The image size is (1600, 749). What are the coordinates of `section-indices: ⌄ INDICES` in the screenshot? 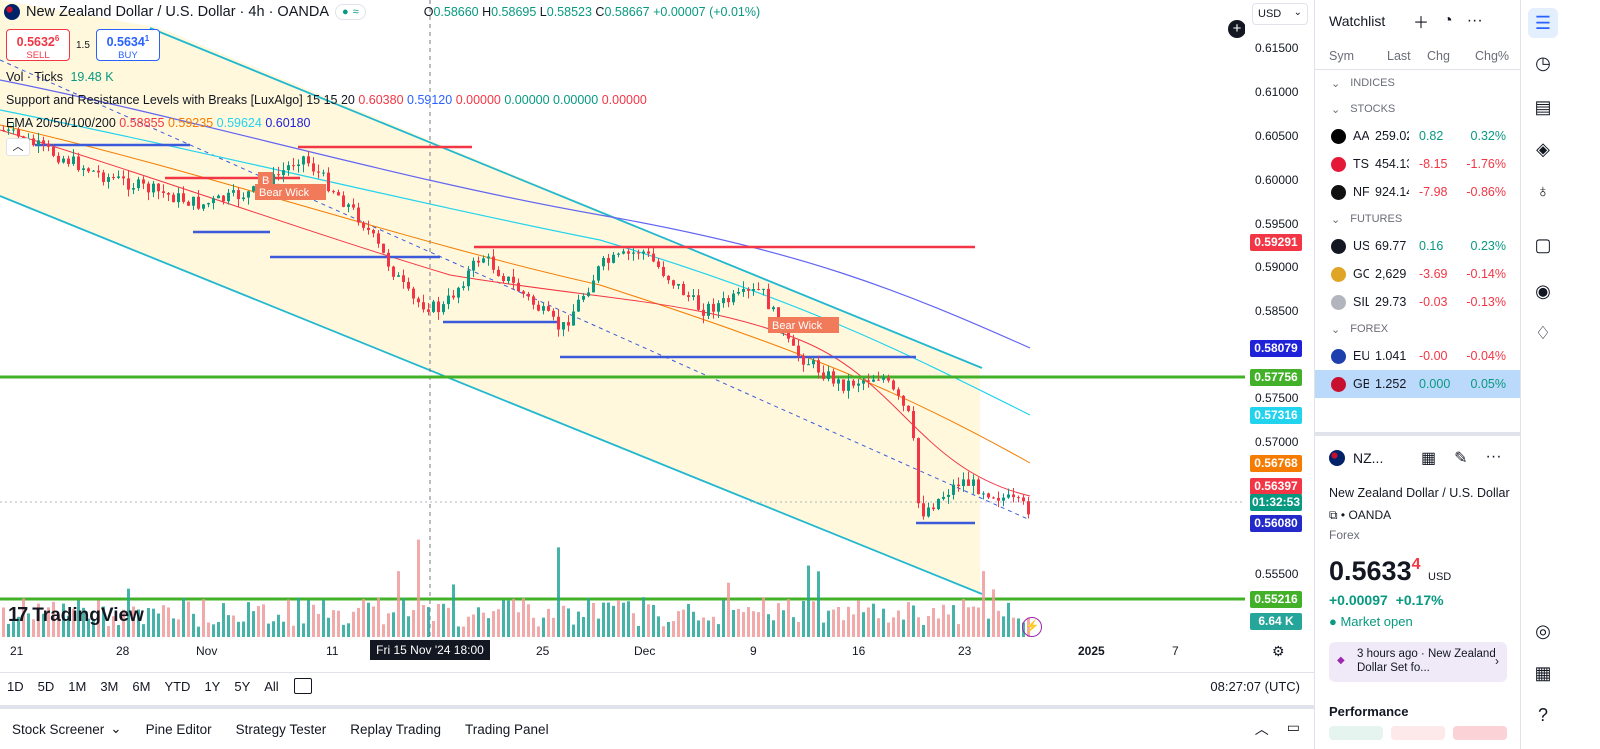 It's located at (1417, 83).